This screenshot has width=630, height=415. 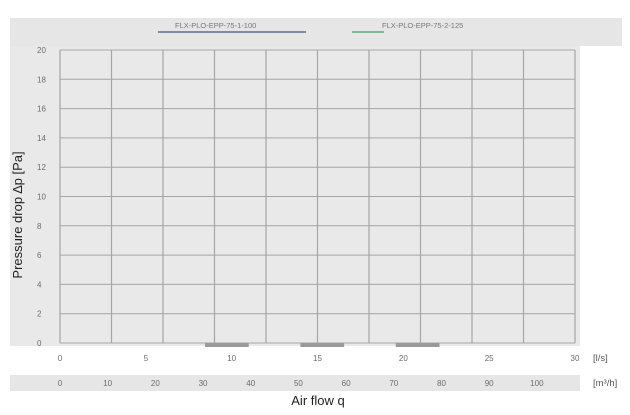 I want to click on x-ticks-primary: 0 5 10 15 20 25 30, so click(x=319, y=358).